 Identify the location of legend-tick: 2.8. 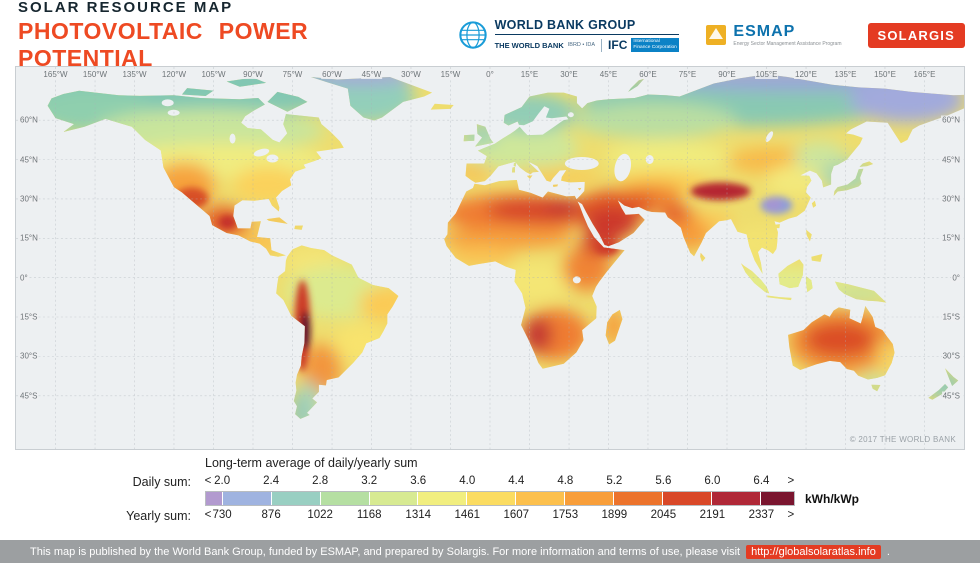
(320, 481).